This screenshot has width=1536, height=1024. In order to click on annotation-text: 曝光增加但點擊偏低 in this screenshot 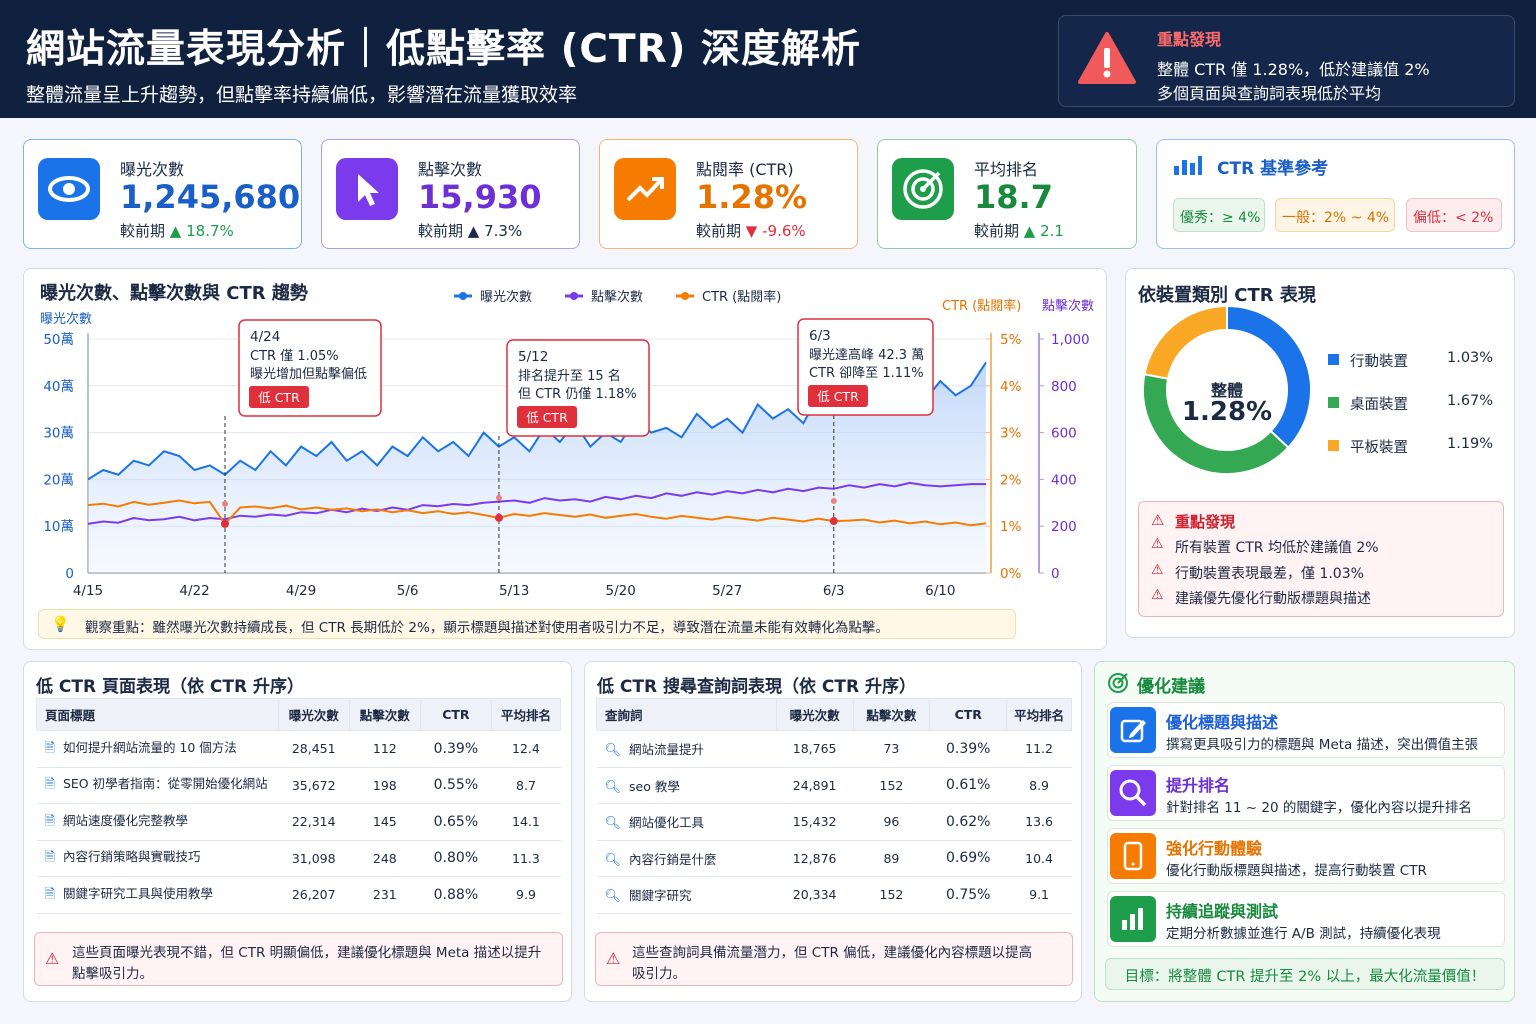, I will do `click(308, 374)`.